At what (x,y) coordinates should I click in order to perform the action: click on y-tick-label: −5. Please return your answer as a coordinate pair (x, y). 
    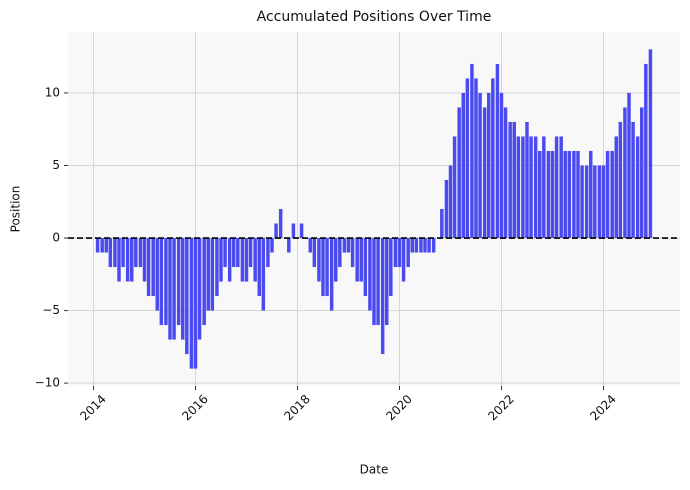
    Looking at the image, I should click on (51, 310).